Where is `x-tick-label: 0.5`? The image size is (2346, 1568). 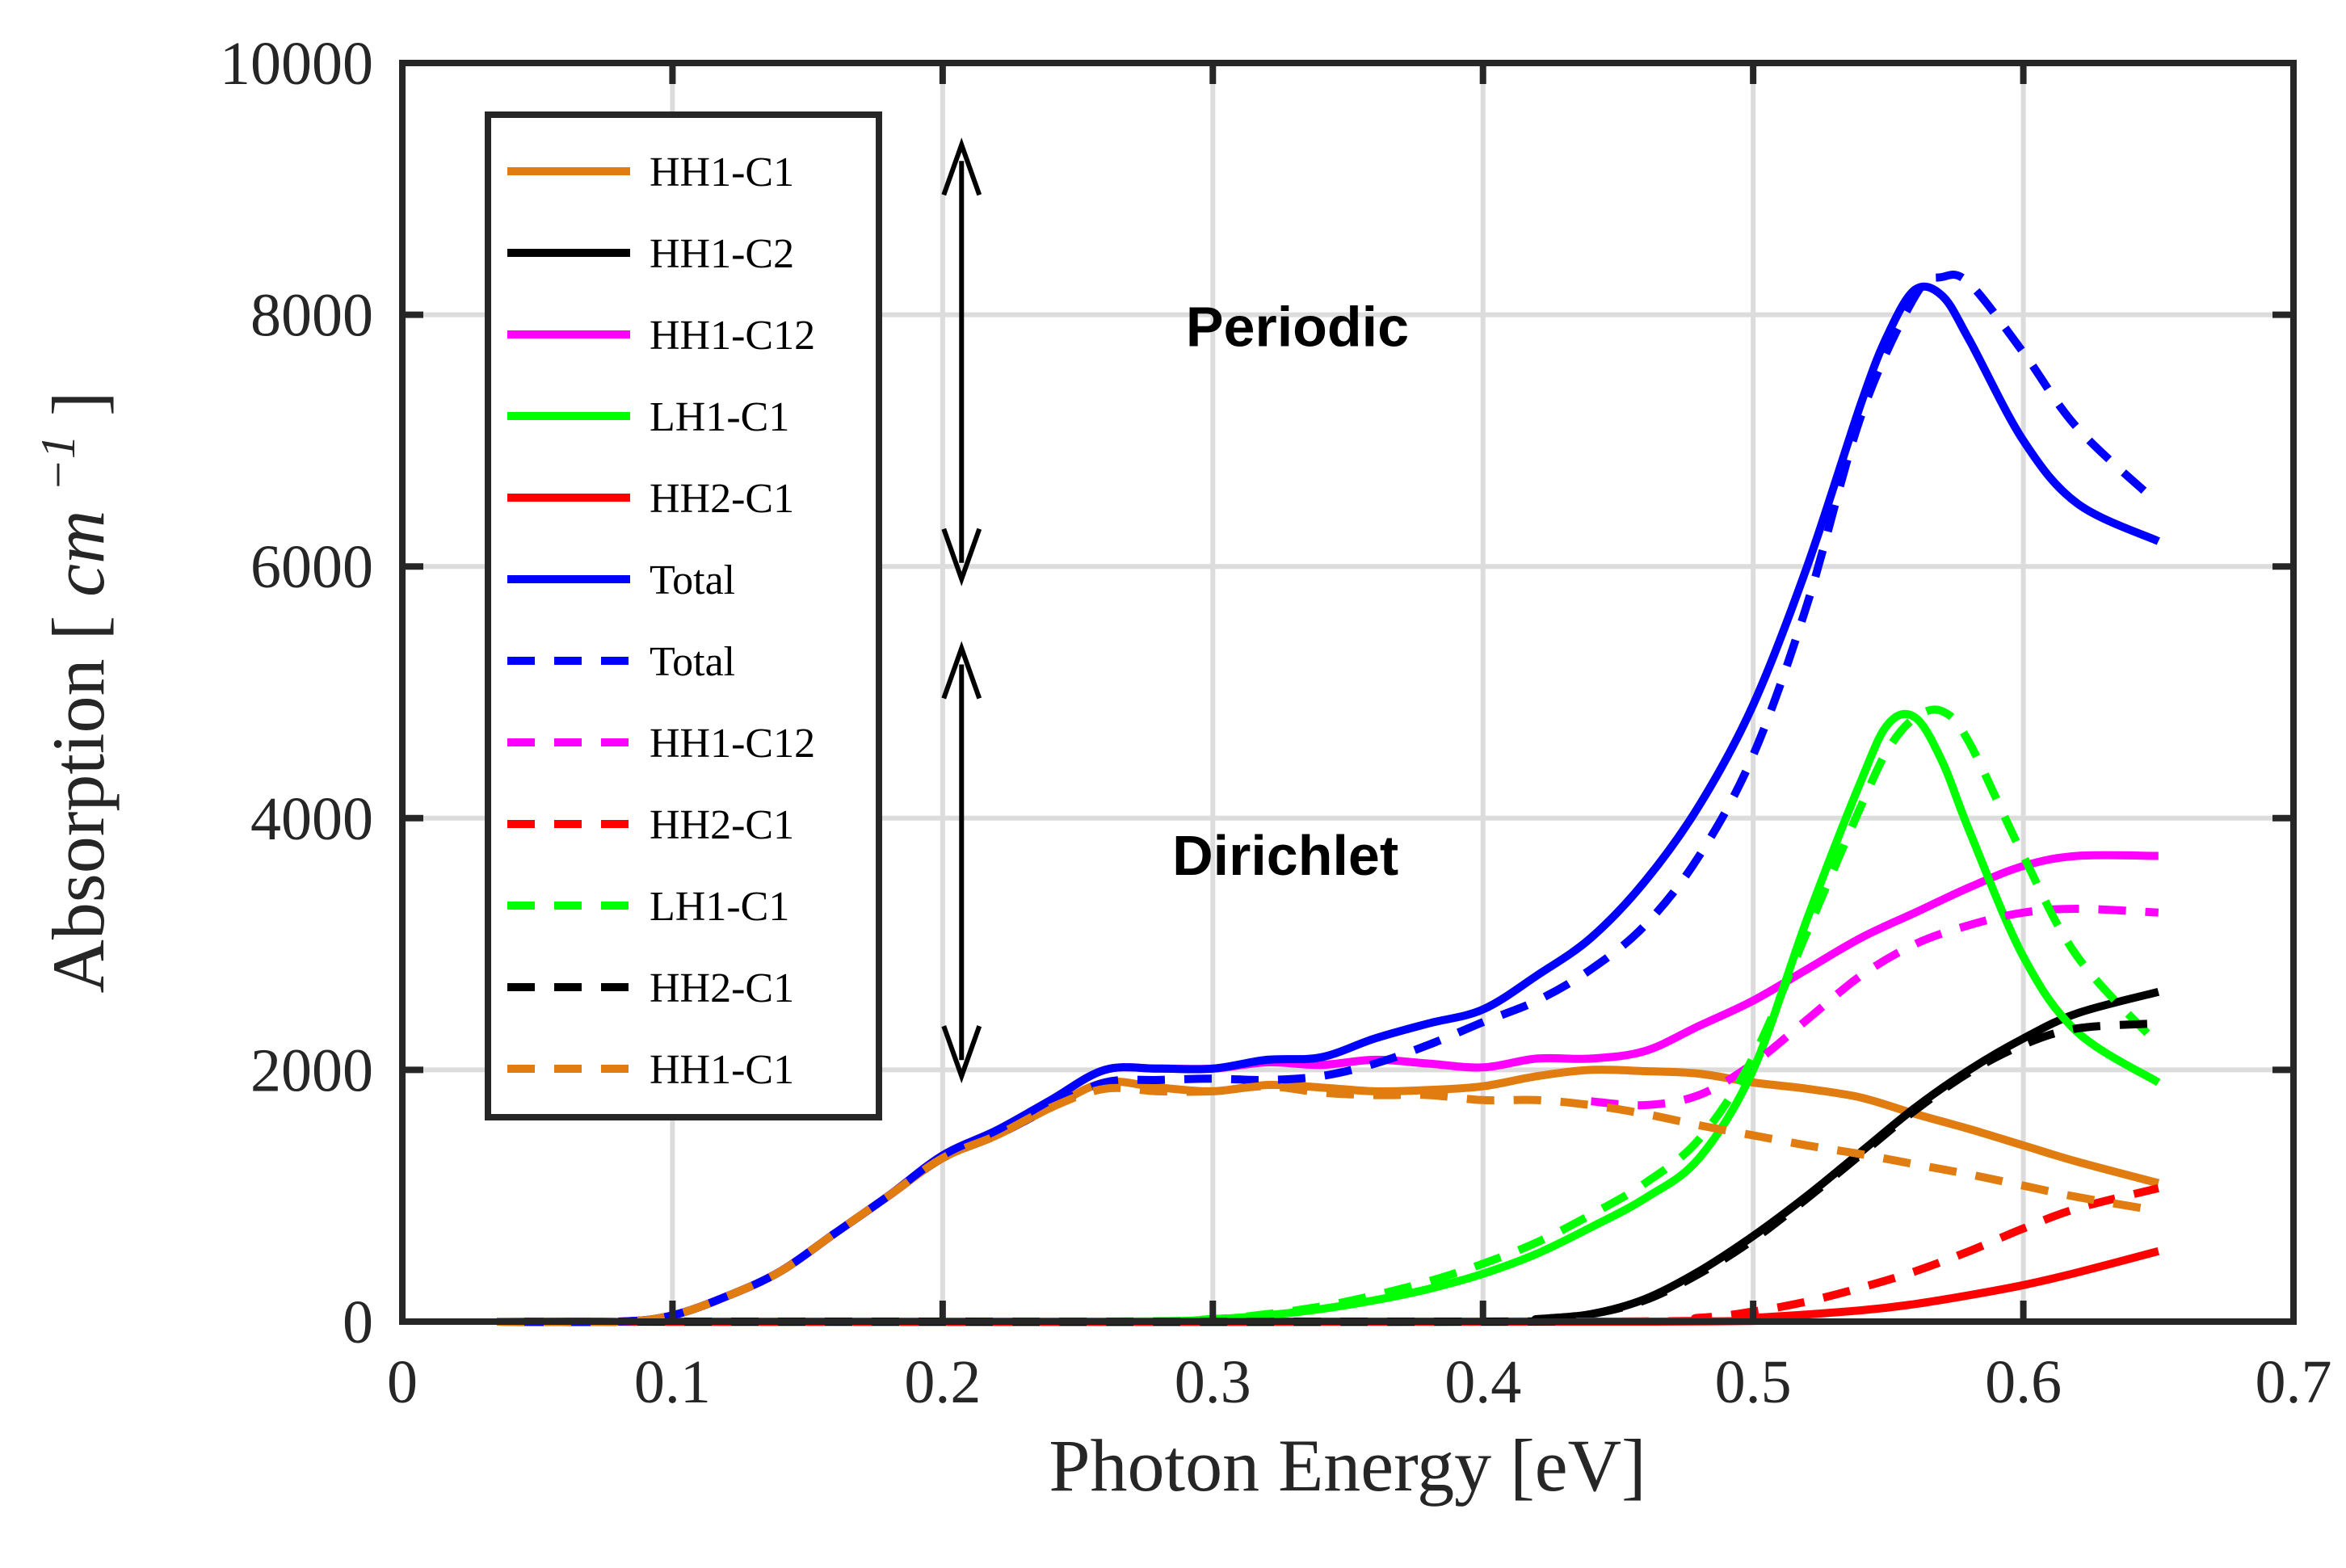
x-tick-label: 0.5 is located at coordinates (1753, 1382).